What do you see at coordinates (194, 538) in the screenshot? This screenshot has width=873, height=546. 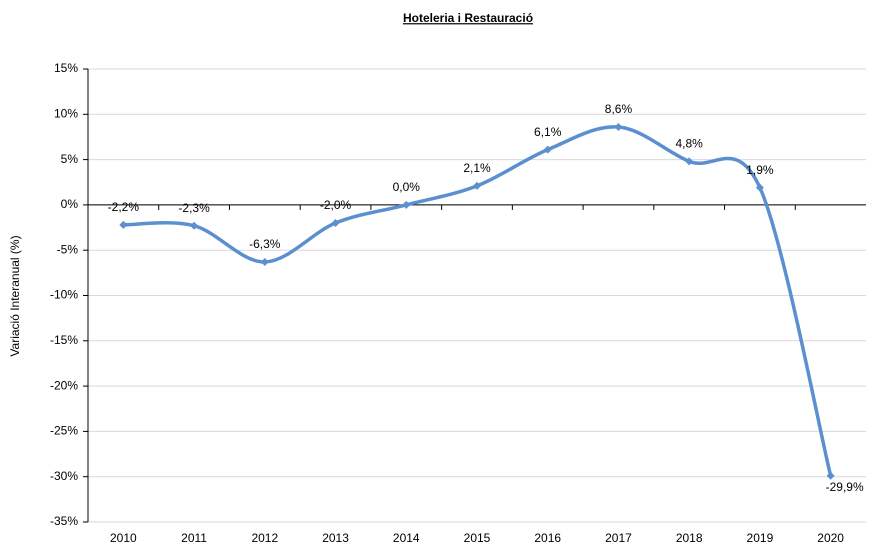 I see `x-tick-label: 2011` at bounding box center [194, 538].